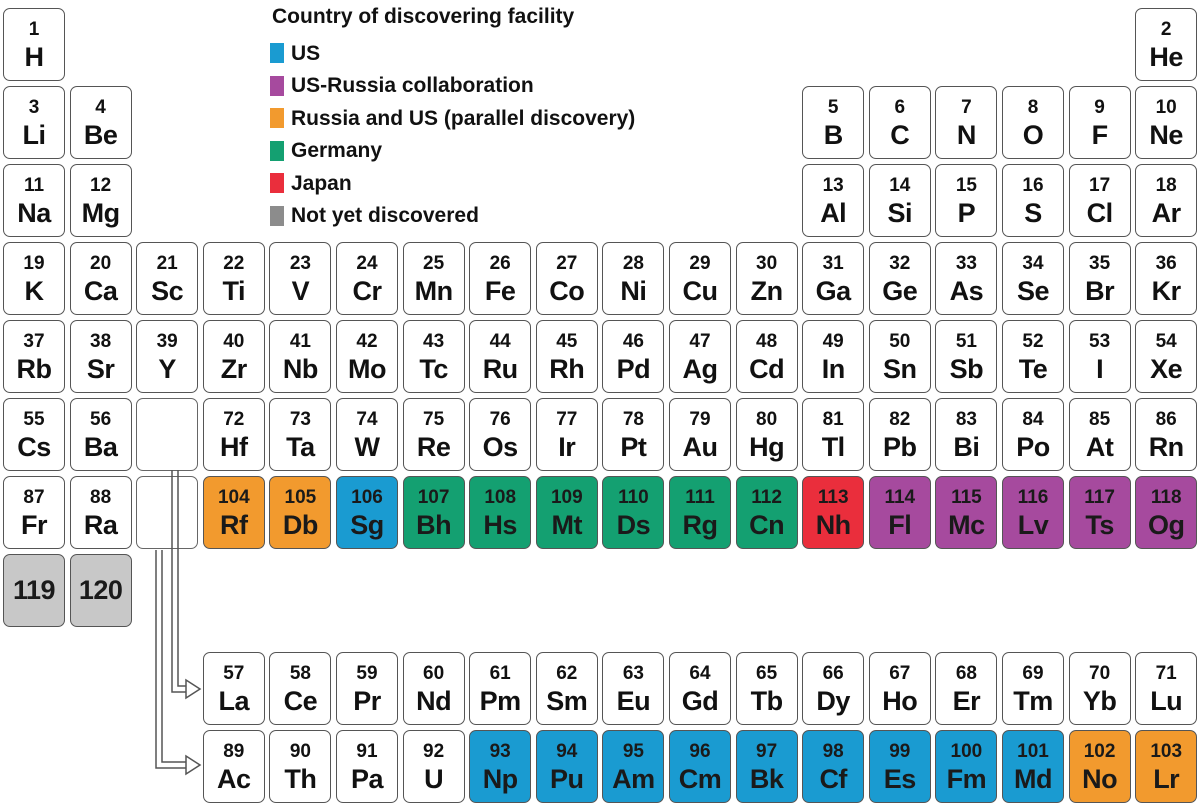 Image resolution: width=1200 pixels, height=805 pixels. I want to click on element-cell-lu: 71 Lu, so click(1166, 688).